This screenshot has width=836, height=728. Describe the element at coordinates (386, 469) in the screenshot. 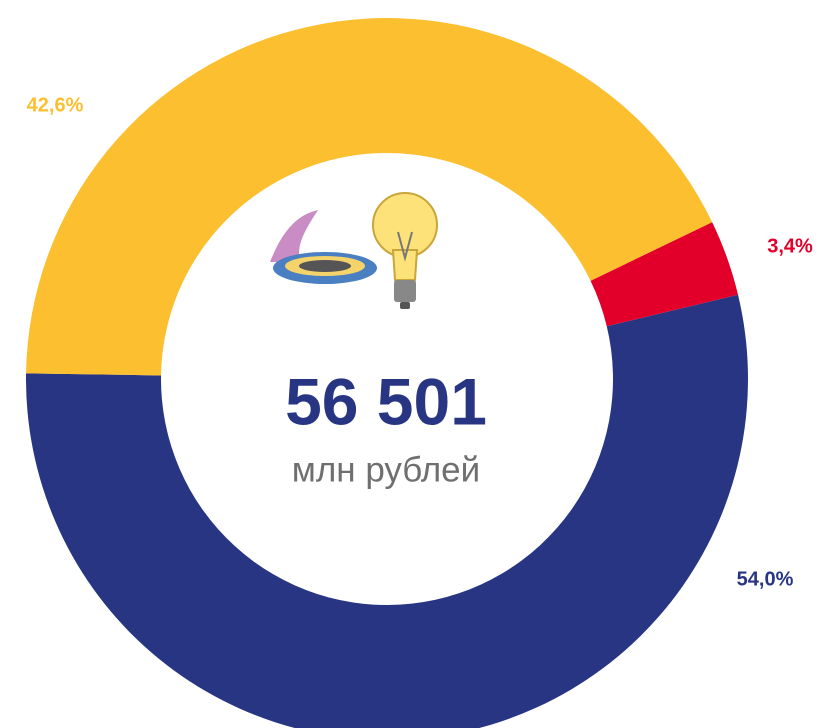

I see `center-unit: млн рублей` at that location.